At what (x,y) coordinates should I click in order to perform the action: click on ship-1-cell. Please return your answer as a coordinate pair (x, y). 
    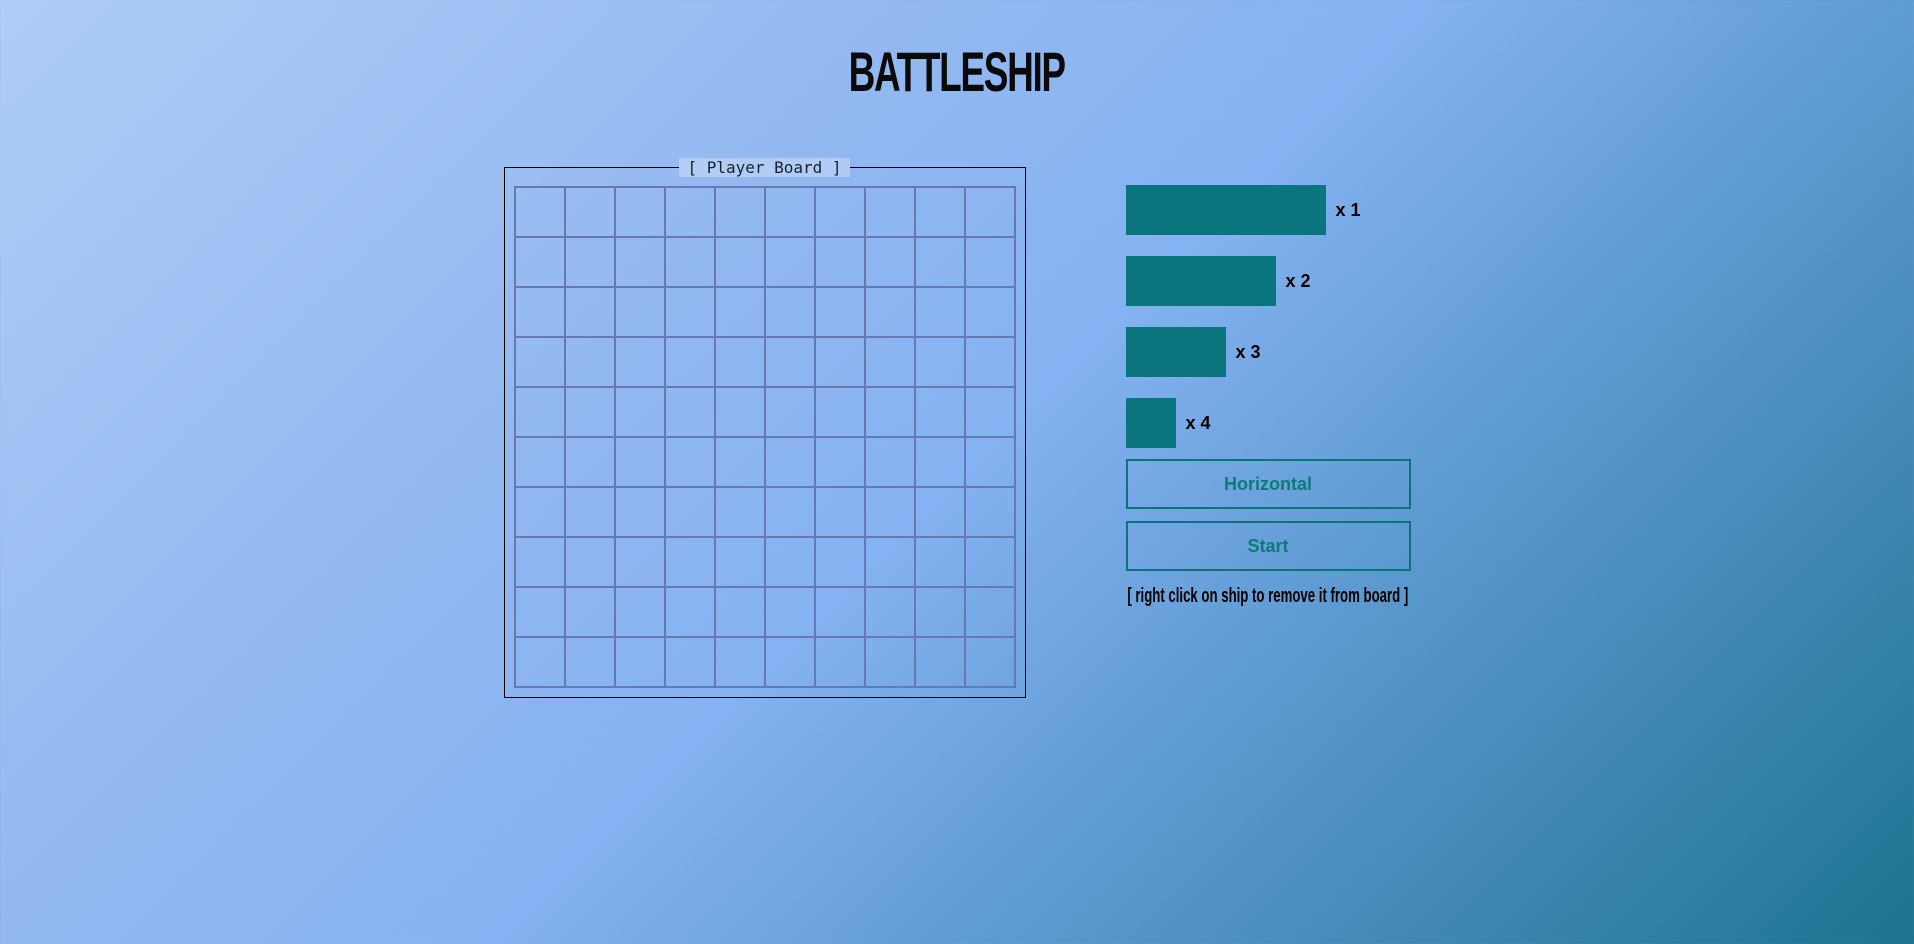
    Looking at the image, I should click on (1150, 423).